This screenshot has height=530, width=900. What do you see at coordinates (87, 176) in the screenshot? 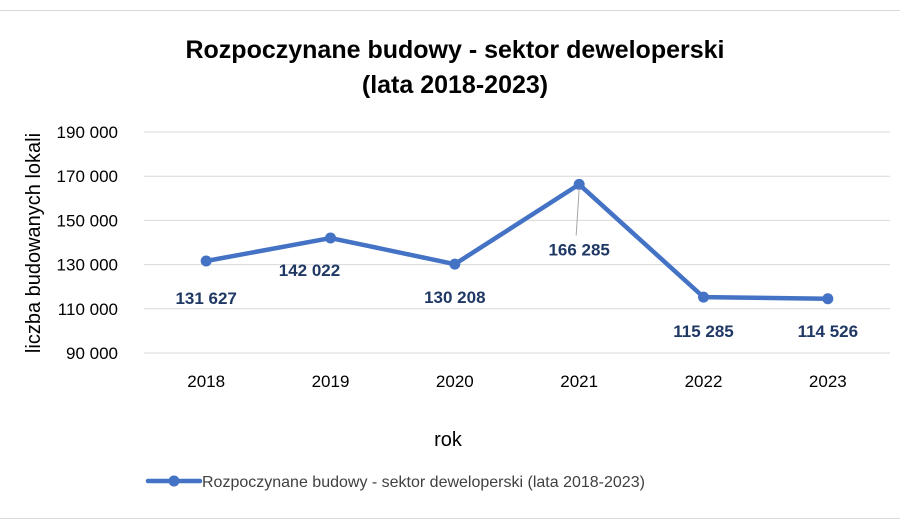
I see `y-tick-label: 170 000` at bounding box center [87, 176].